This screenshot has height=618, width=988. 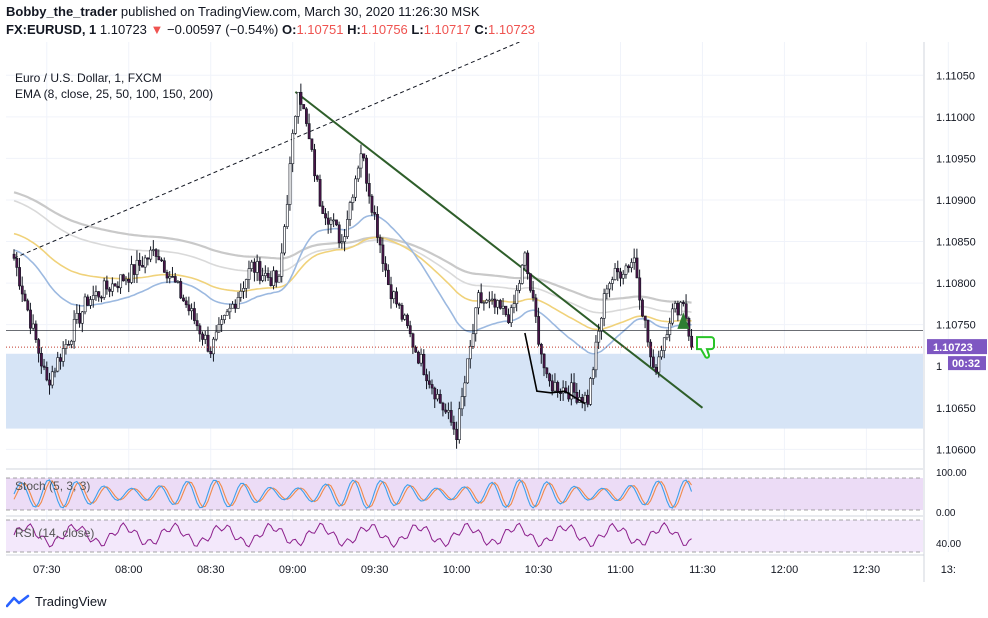 What do you see at coordinates (967, 363) in the screenshot?
I see `countdown-badge` at bounding box center [967, 363].